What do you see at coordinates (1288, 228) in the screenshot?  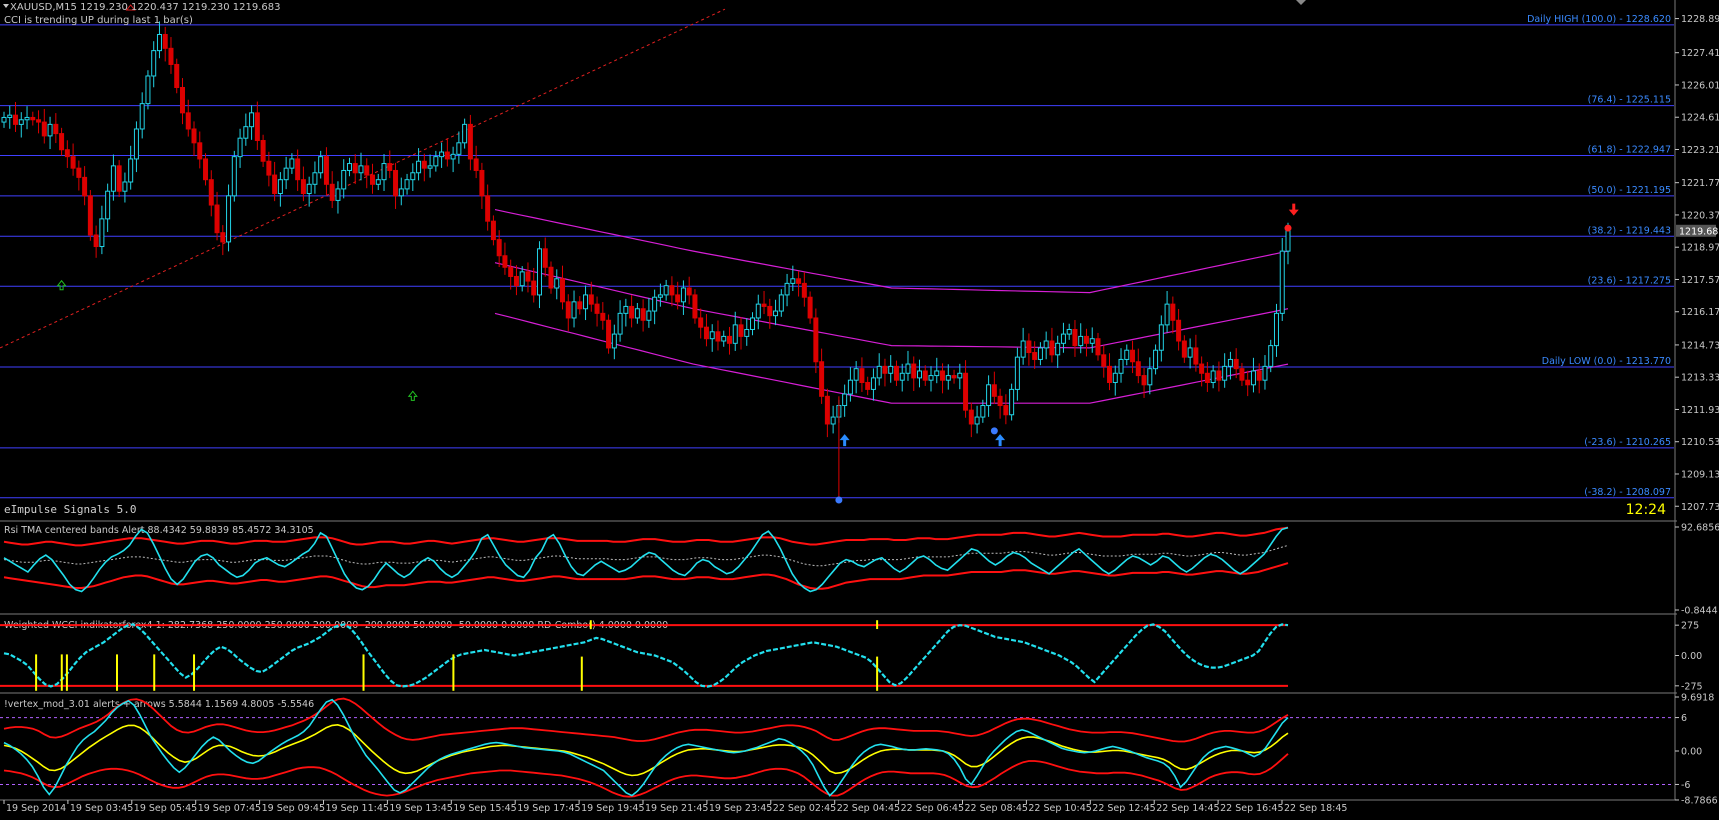 I see `signal-dot-icon` at bounding box center [1288, 228].